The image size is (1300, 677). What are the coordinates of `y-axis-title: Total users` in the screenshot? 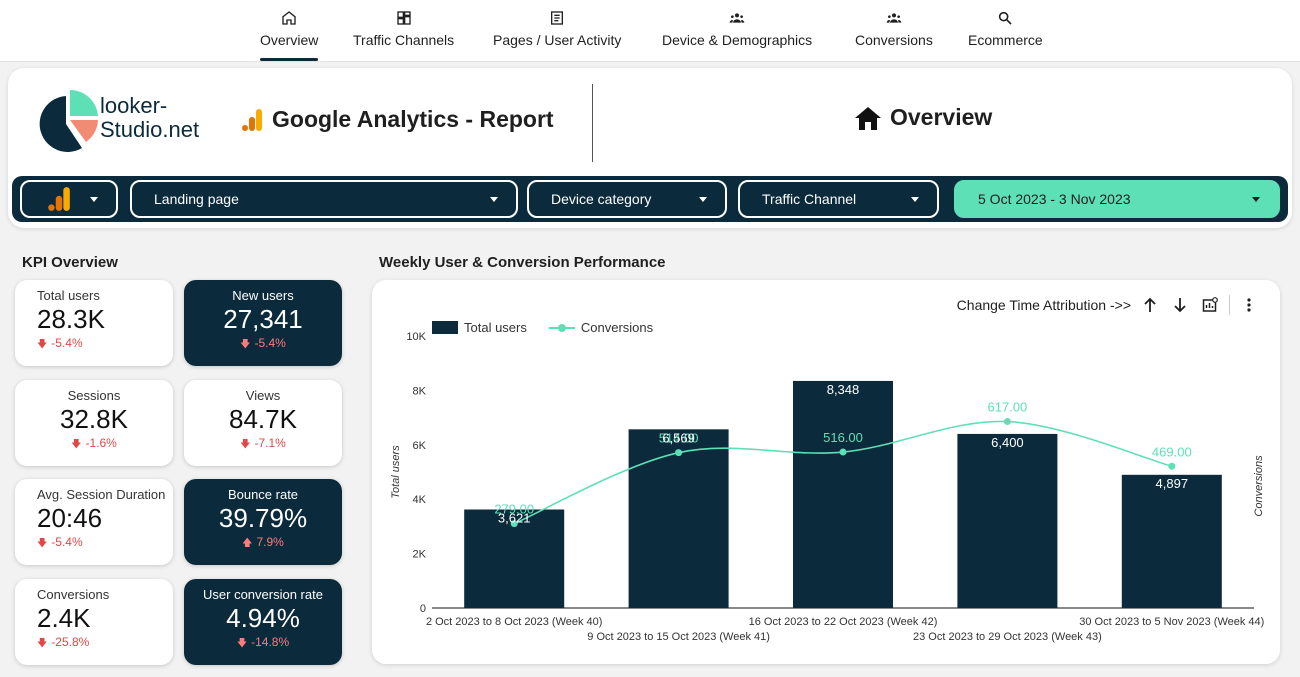 It's located at (396, 472).